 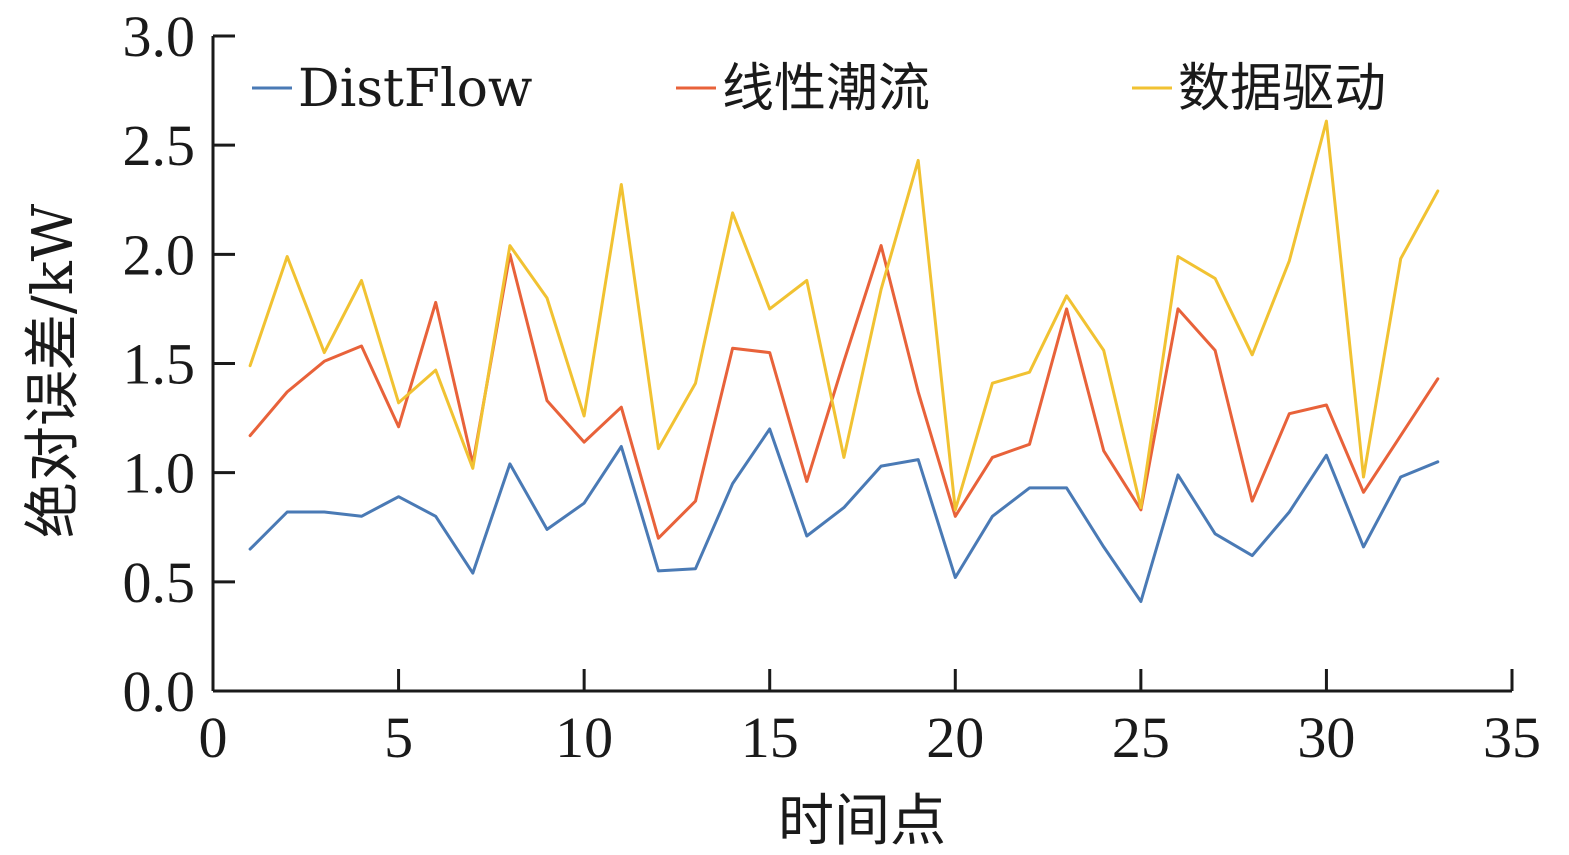 I want to click on legend-label-1: DistFlow, so click(x=415, y=89).